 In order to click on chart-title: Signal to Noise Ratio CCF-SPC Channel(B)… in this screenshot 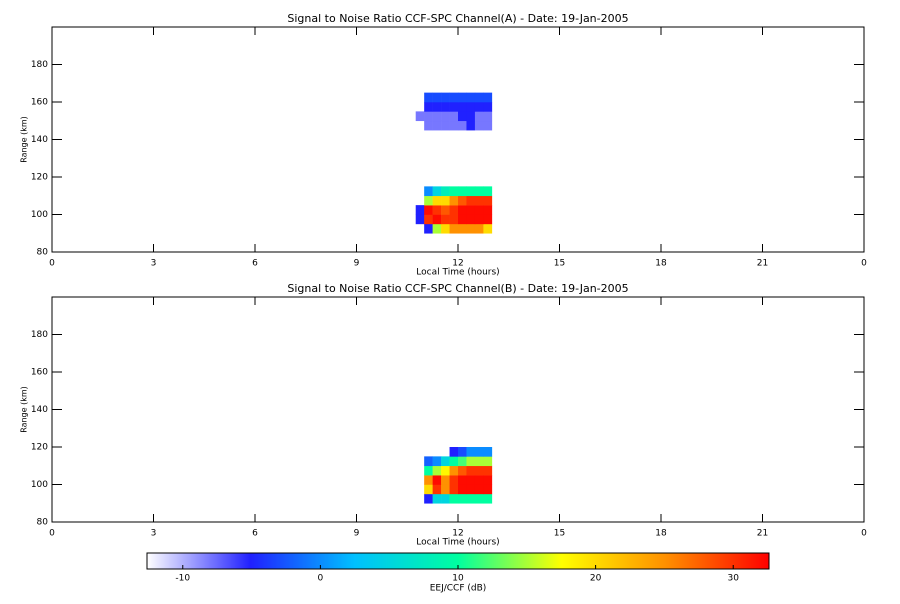, I will do `click(457, 288)`.